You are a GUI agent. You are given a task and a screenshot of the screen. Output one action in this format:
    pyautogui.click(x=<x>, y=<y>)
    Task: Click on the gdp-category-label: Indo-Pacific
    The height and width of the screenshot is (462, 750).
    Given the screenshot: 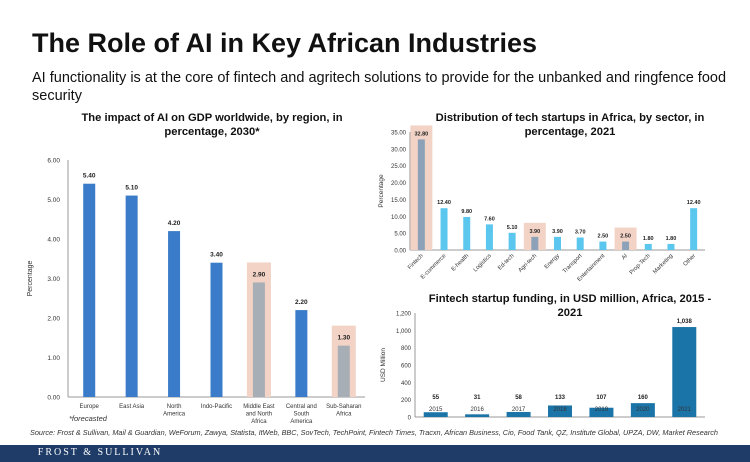 What is the action you would take?
    pyautogui.click(x=216, y=407)
    